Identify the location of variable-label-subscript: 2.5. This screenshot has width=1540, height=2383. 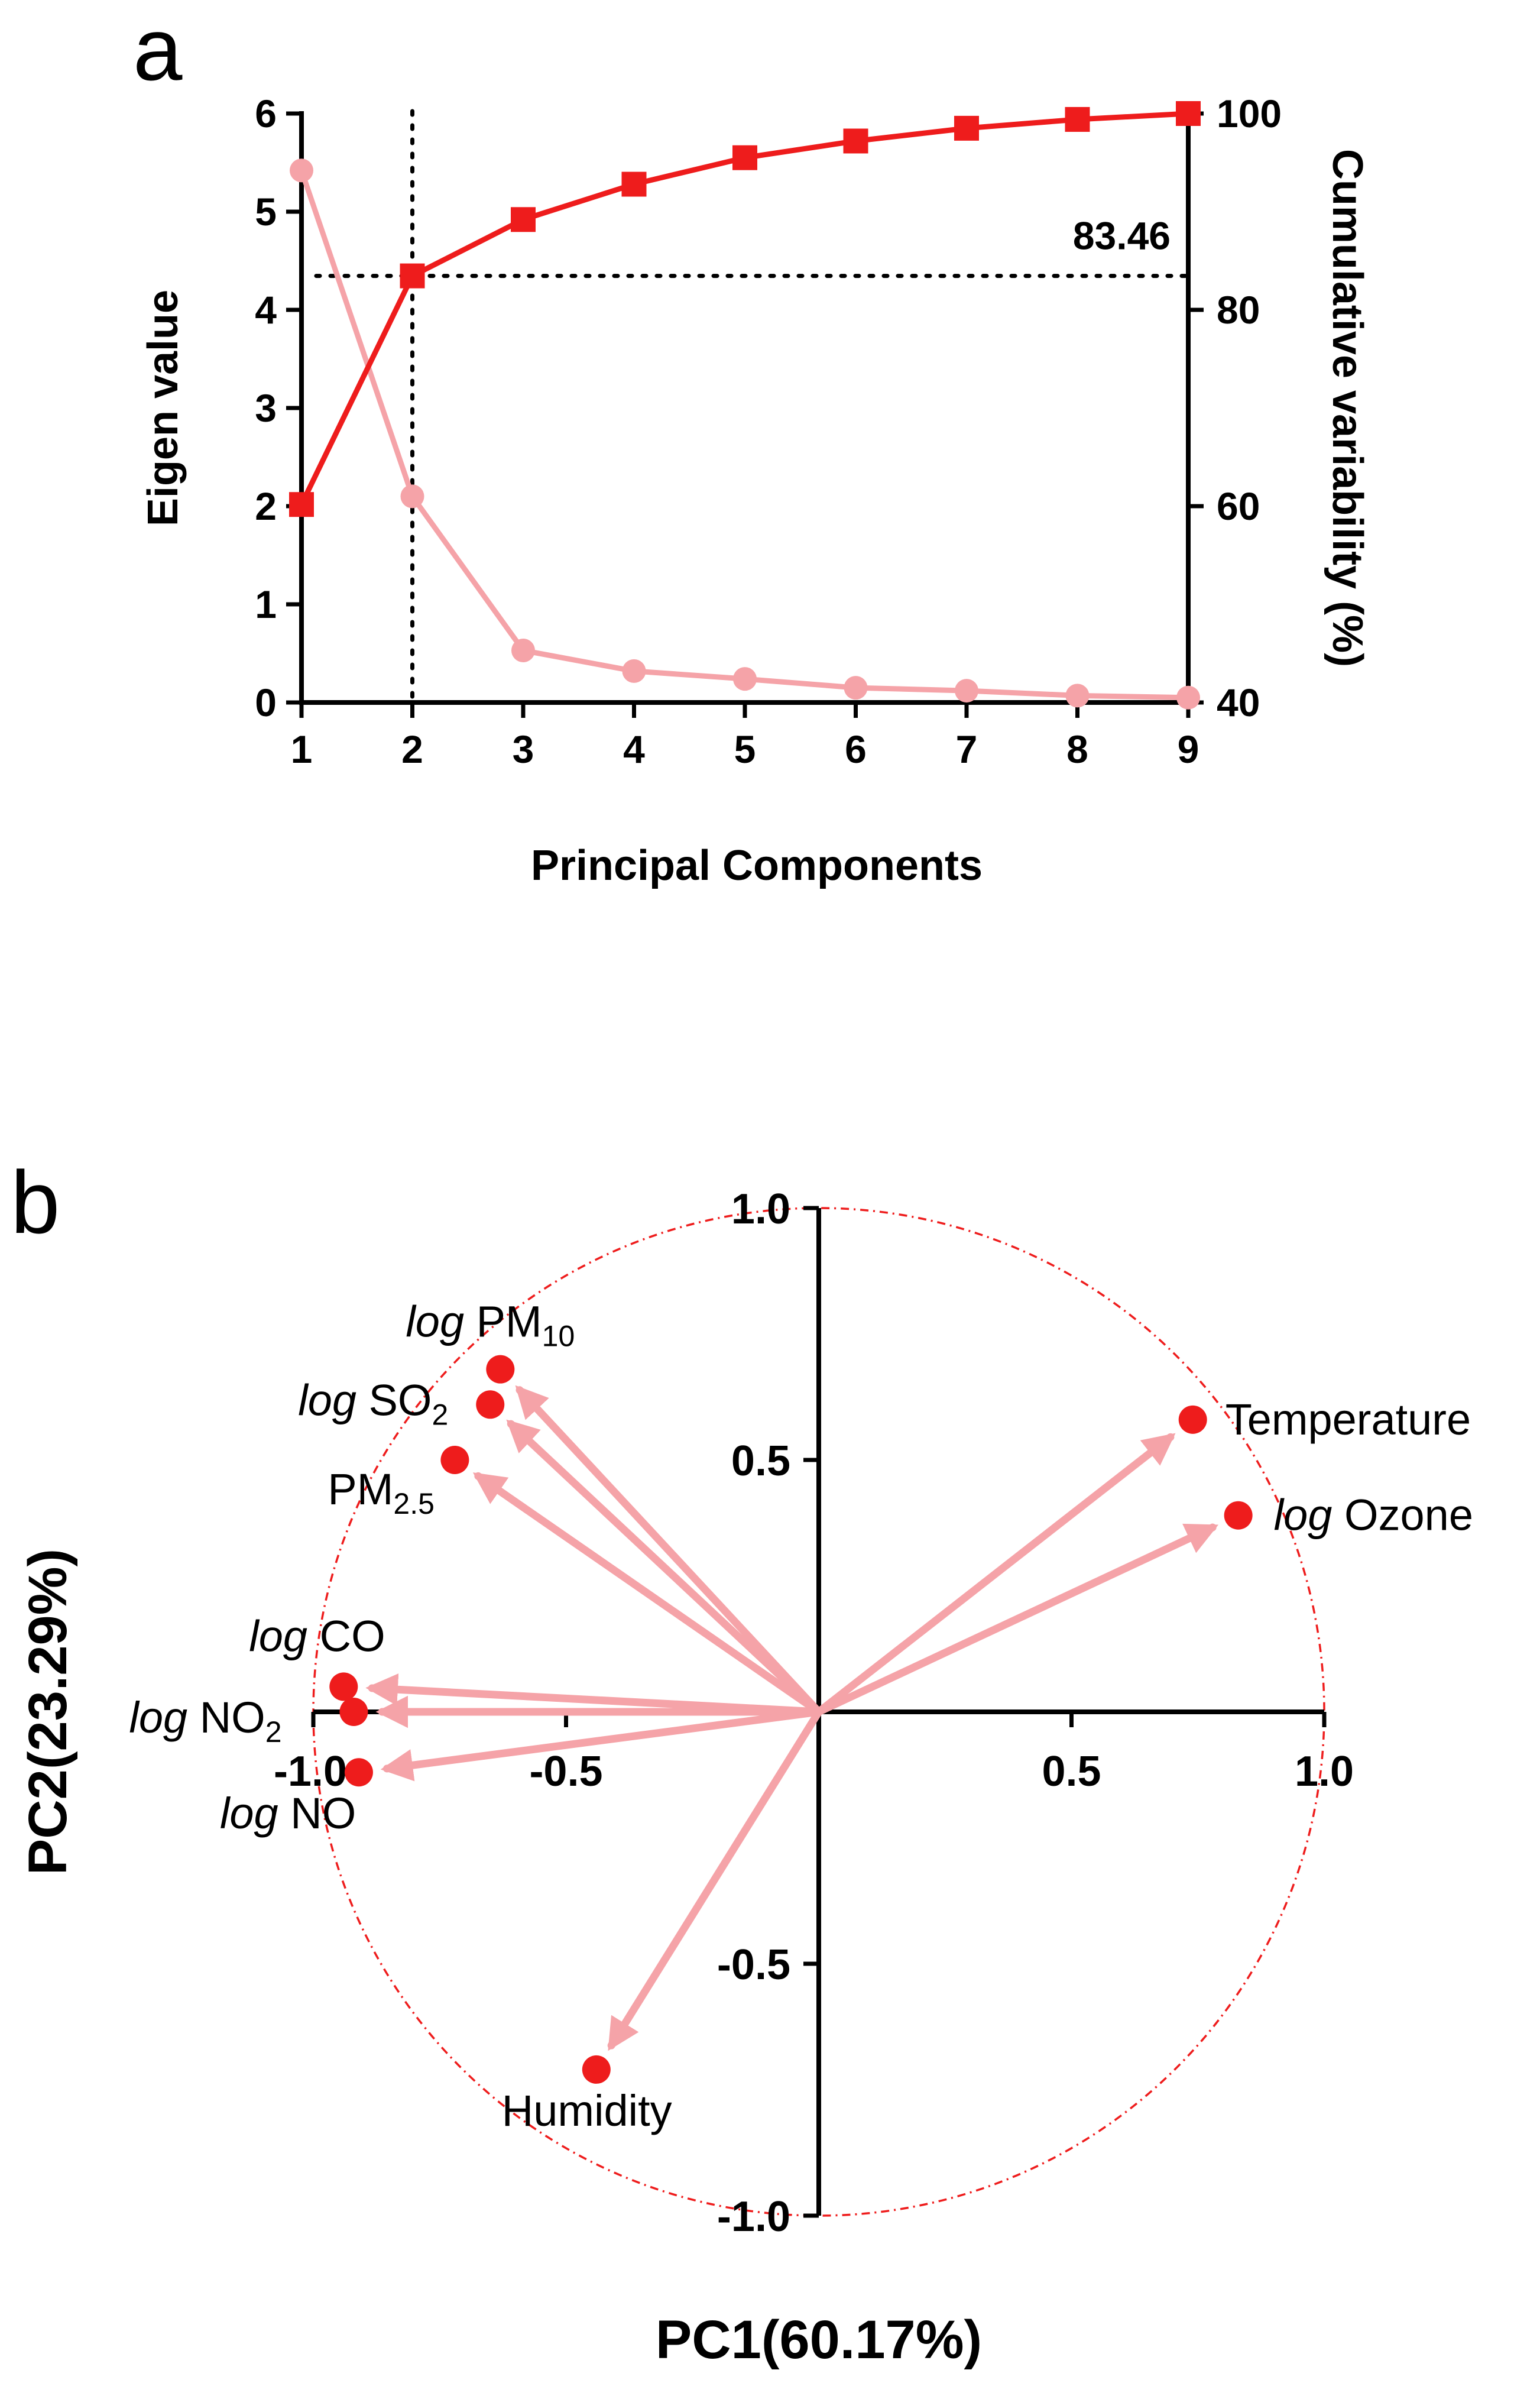
(414, 1503).